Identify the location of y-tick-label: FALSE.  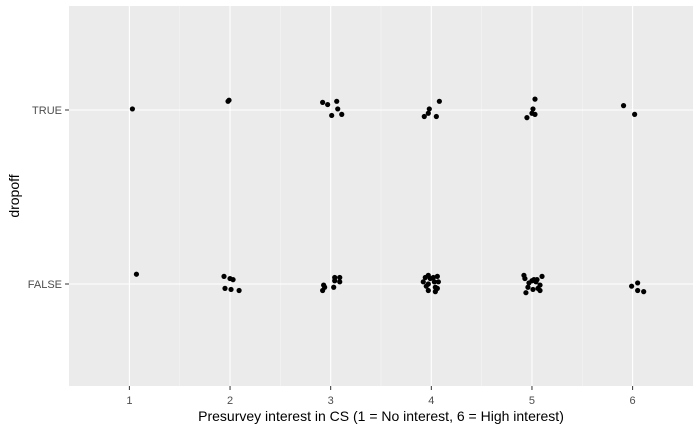
(45, 285).